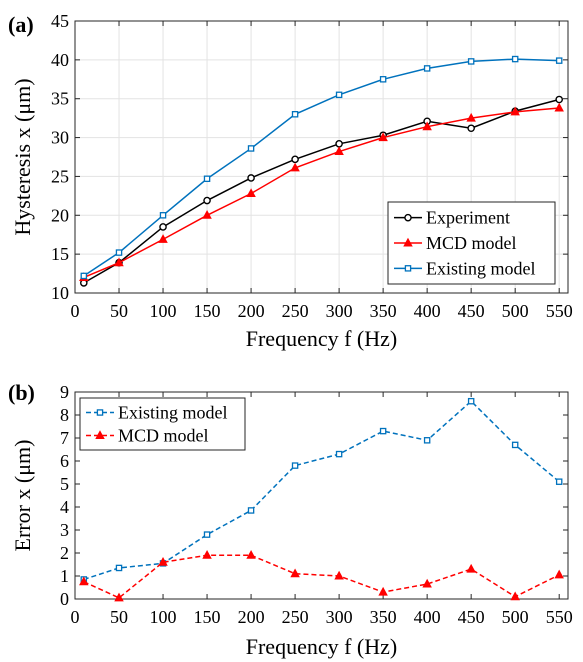 Image resolution: width=583 pixels, height=662 pixels. What do you see at coordinates (162, 424) in the screenshot?
I see `legend: Existing model MCD model` at bounding box center [162, 424].